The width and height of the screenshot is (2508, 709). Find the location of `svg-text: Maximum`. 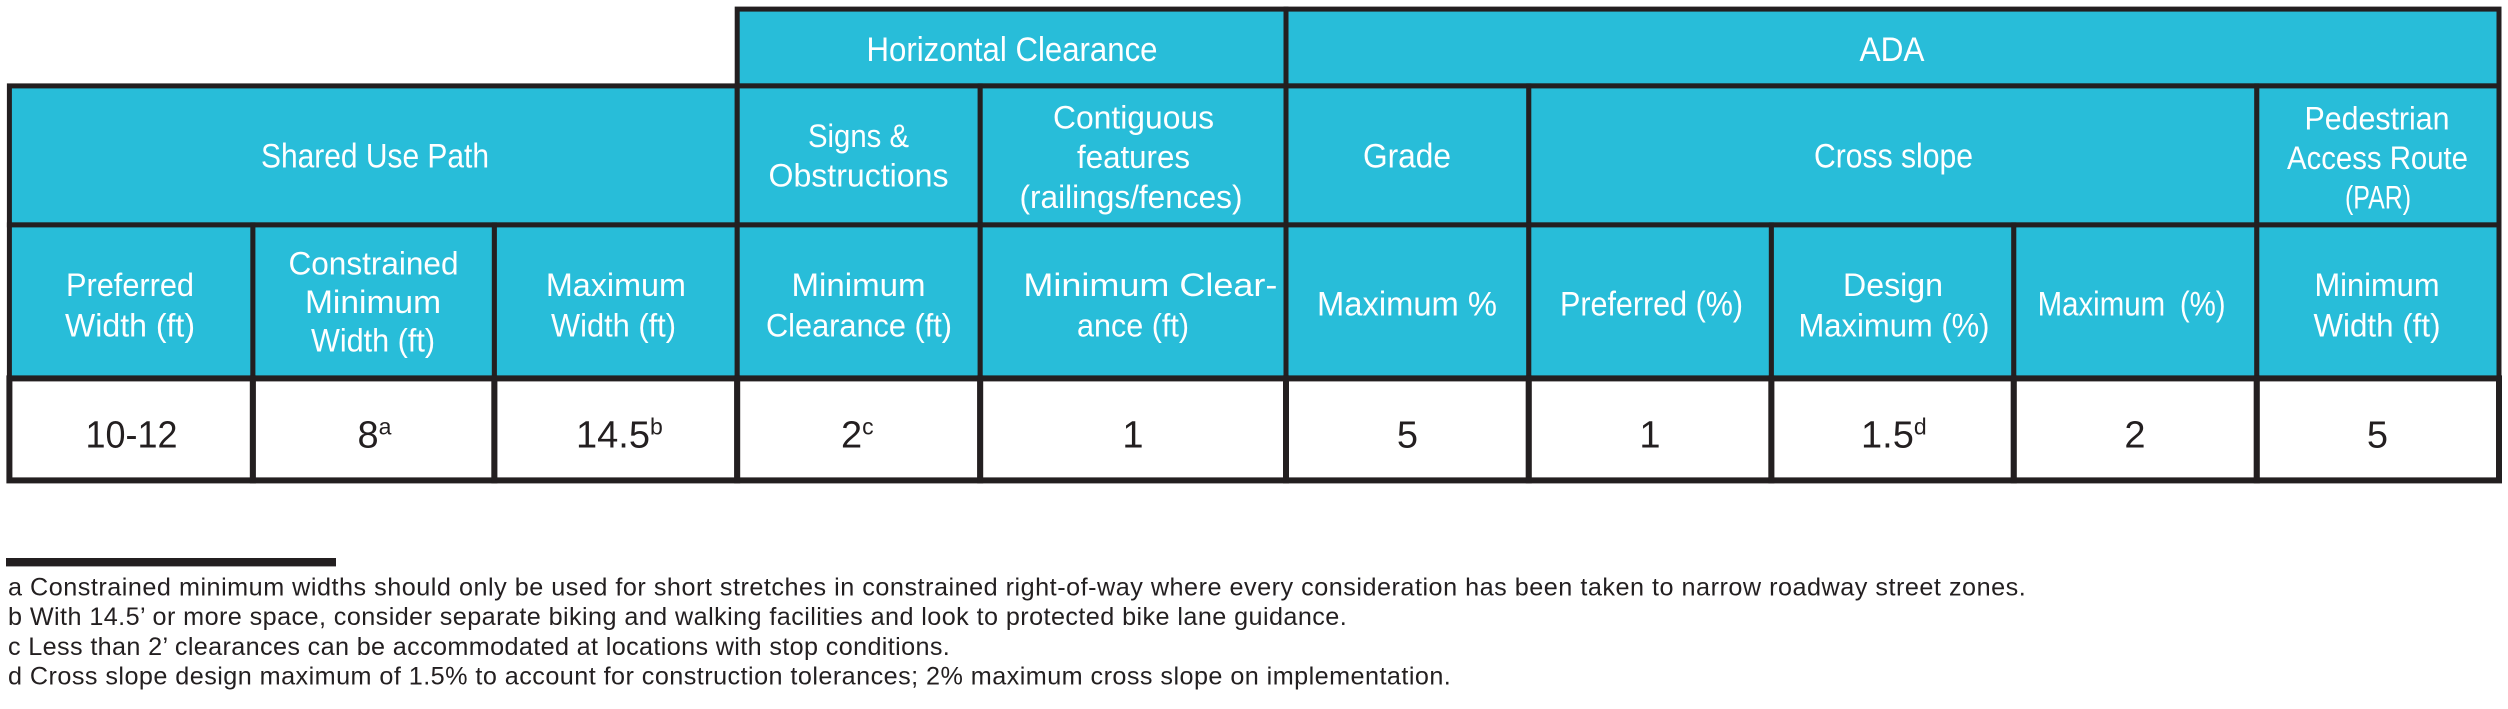

svg-text: Maximum is located at coordinates (616, 285).